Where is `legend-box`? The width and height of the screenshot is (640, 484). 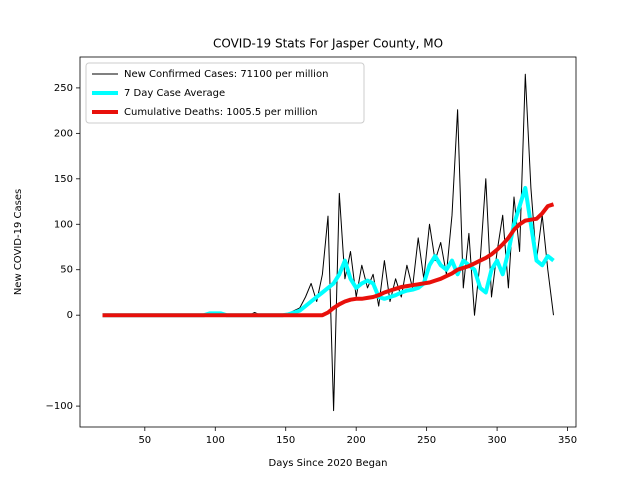 legend-box is located at coordinates (225, 93).